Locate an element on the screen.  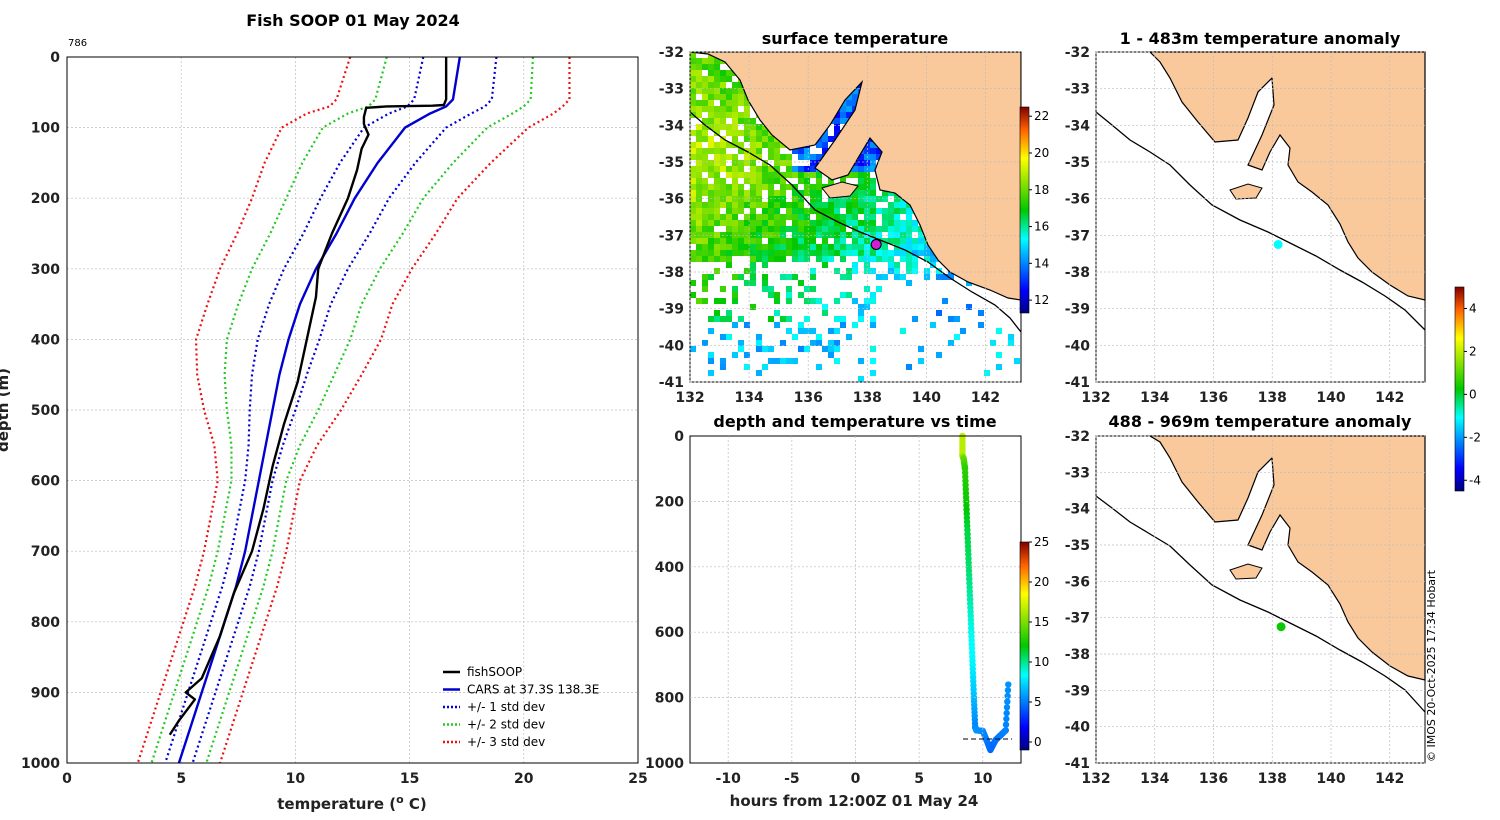
anomaly-shallow-y-tick: -32 is located at coordinates (1077, 53).